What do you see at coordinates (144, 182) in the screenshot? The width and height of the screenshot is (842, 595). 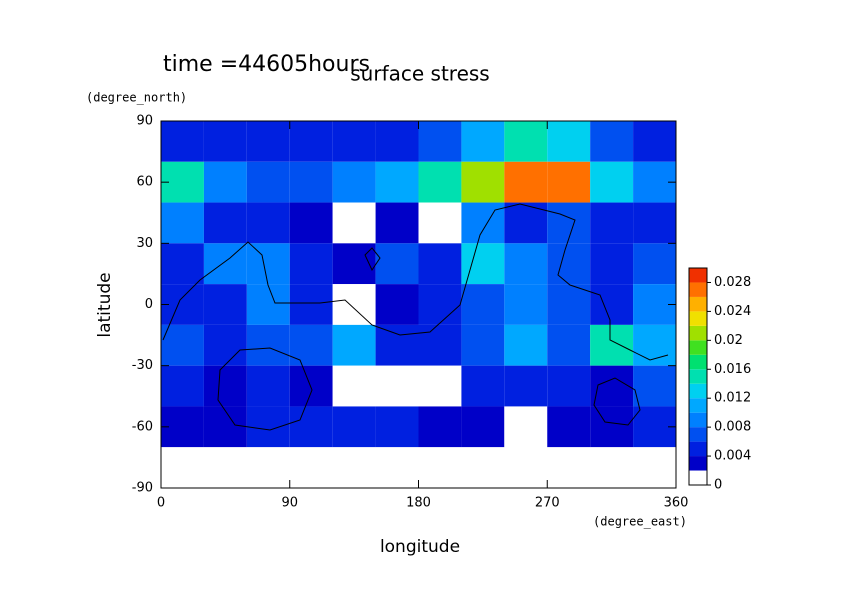 I see `y-tick-label: 60` at bounding box center [144, 182].